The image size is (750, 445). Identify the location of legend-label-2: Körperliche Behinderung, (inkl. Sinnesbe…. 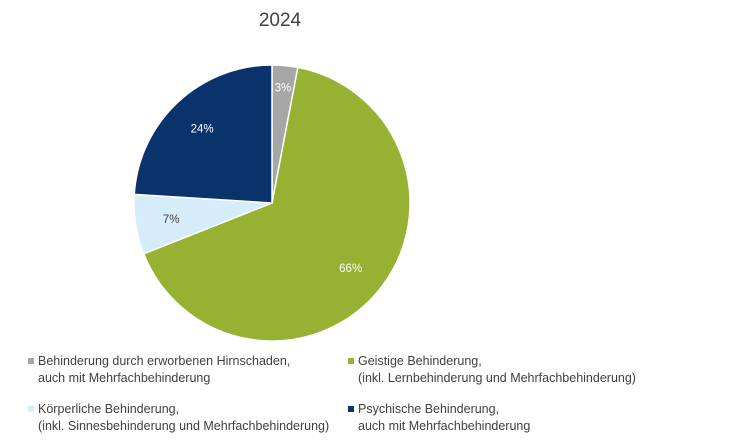
(184, 417).